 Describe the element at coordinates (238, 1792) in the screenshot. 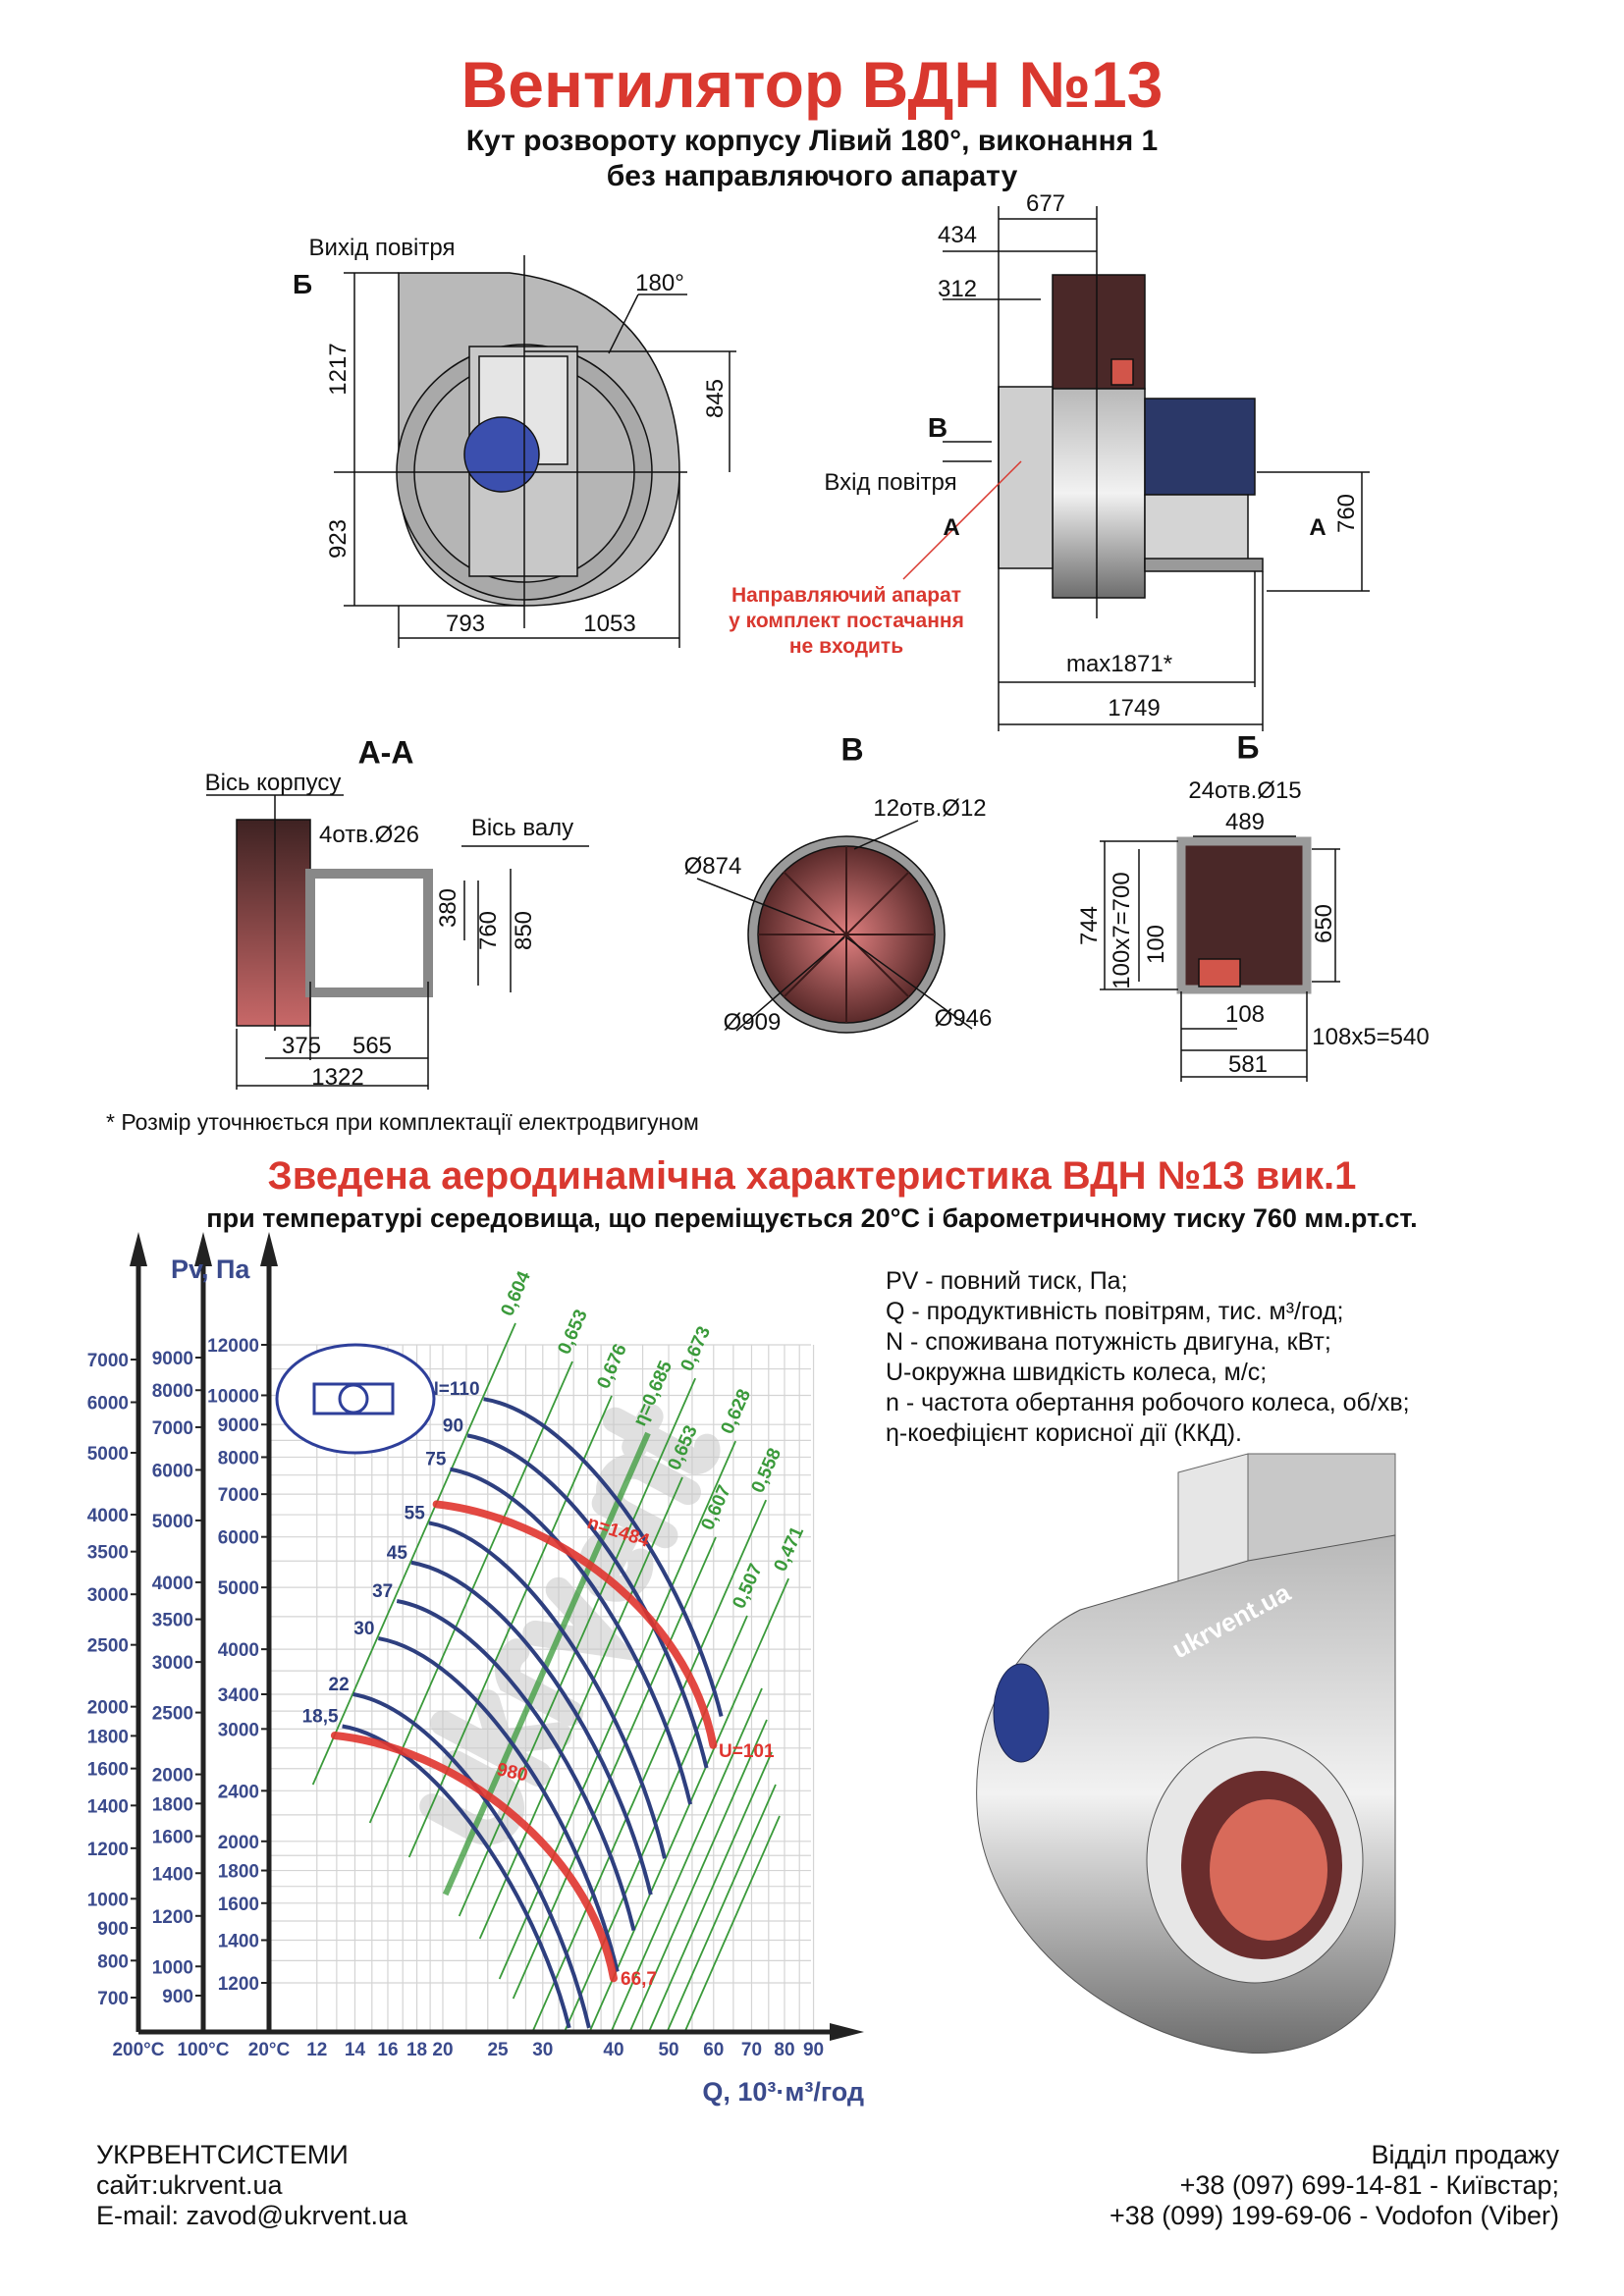

I see `y-tick-label: 2400` at that location.